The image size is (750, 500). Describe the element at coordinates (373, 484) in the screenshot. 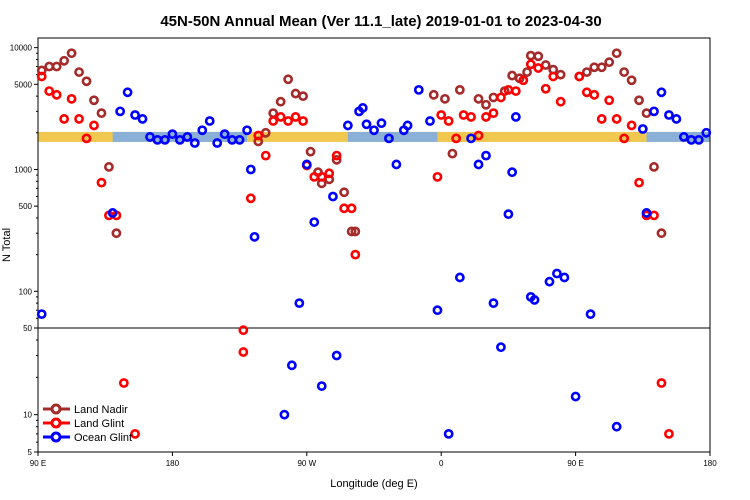

I see `x-axis-label: Longitude (deg E)` at that location.